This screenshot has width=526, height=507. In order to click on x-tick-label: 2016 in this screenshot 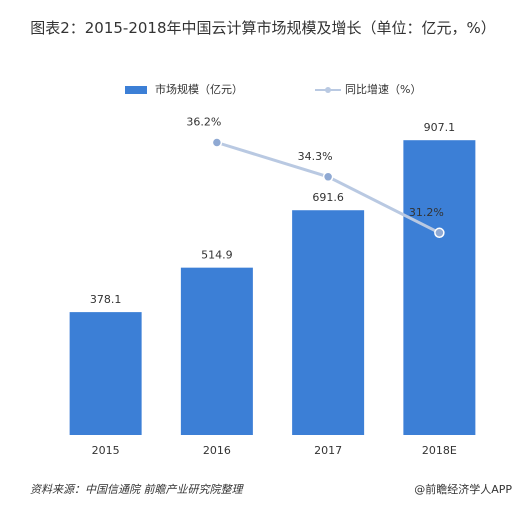, I will do `click(217, 450)`.